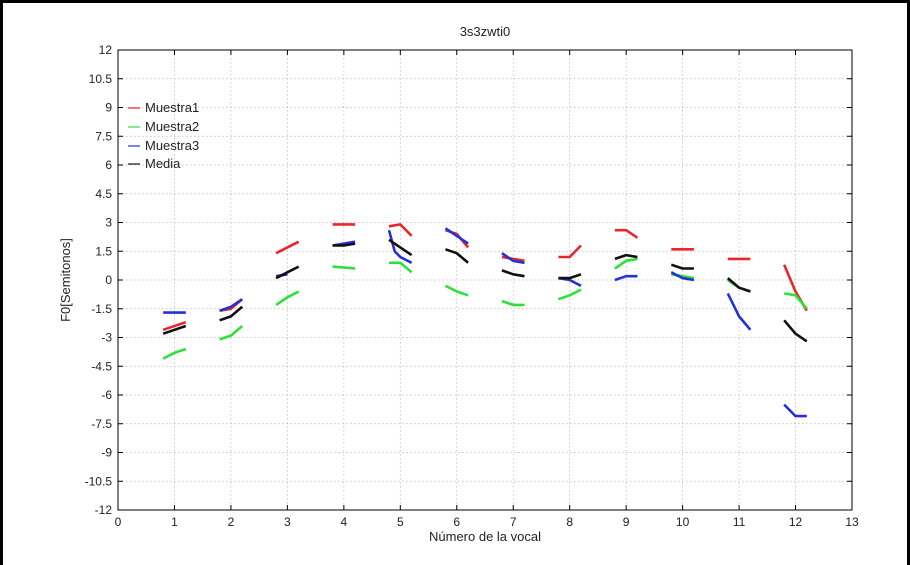  Describe the element at coordinates (683, 522) in the screenshot. I see `x-tick-label: 10` at that location.